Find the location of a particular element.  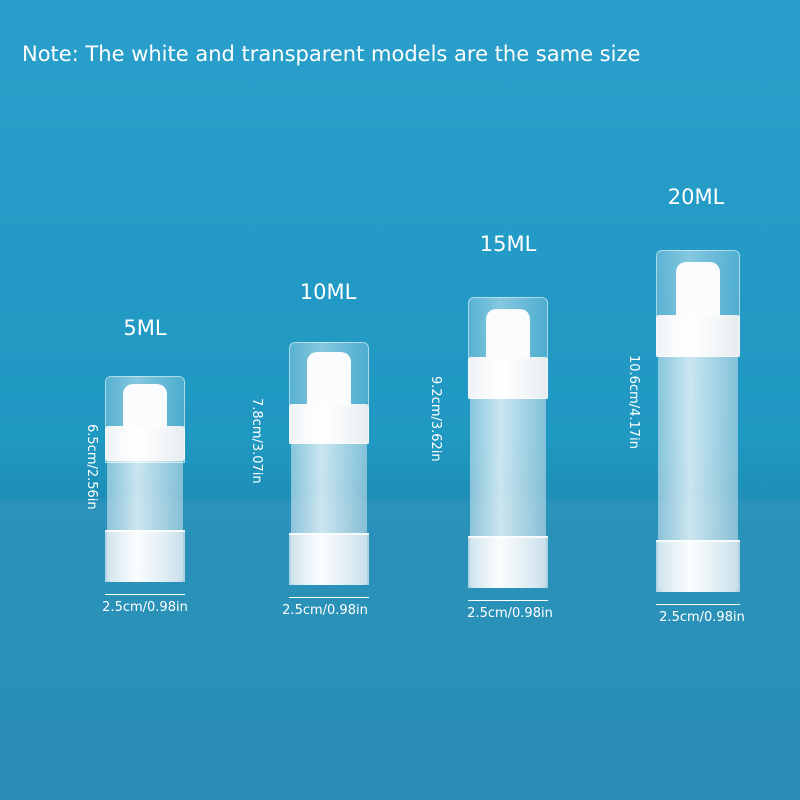

height-label-5ml: 6.5cm/2.56in is located at coordinates (91, 467).